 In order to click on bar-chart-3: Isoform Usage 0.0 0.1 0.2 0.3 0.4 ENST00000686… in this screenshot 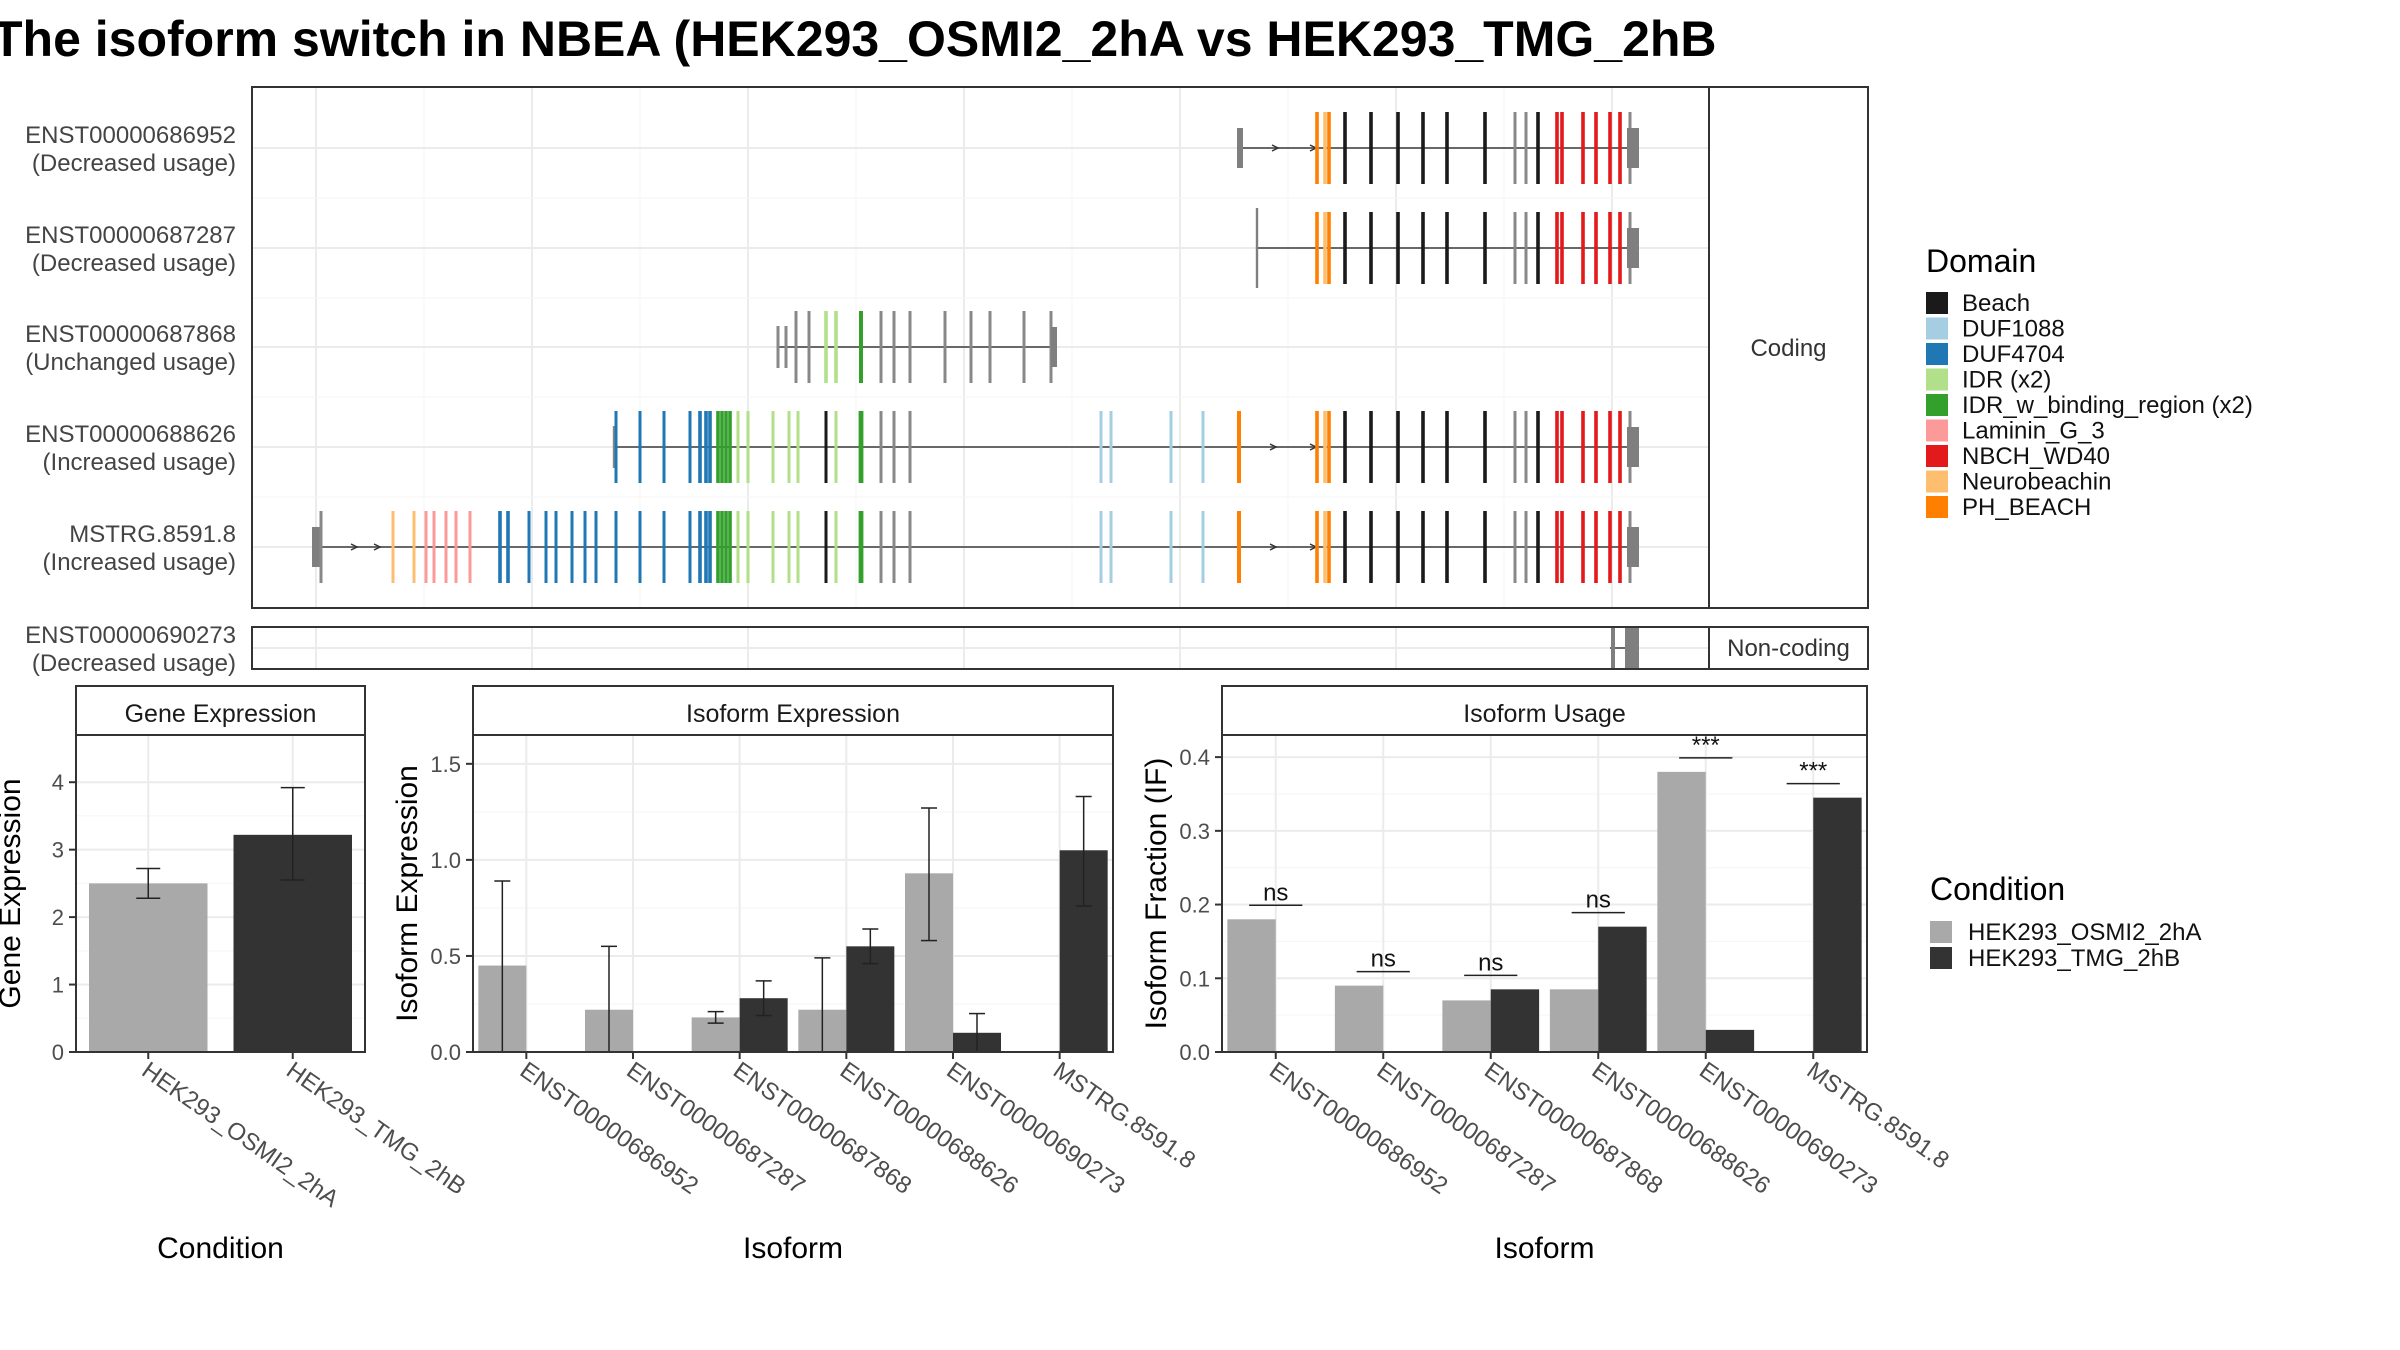, I will do `click(1547, 975)`.